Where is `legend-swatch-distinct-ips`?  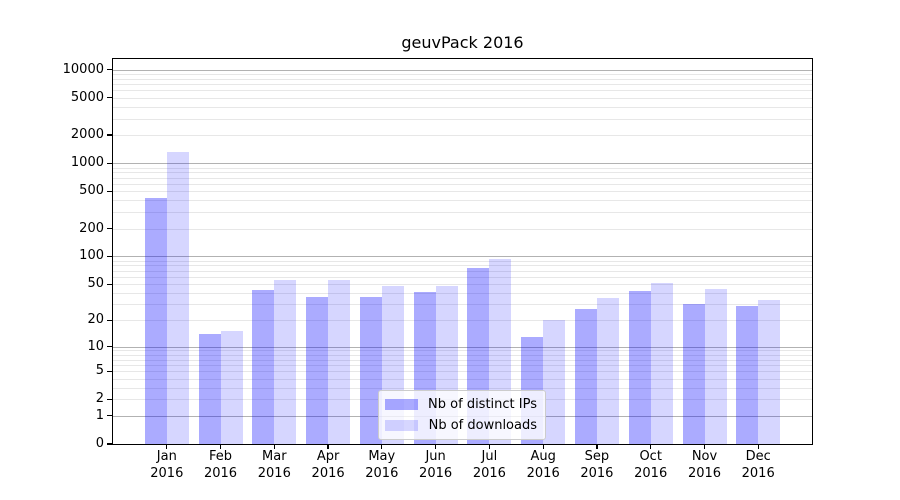
legend-swatch-distinct-ips is located at coordinates (401, 404).